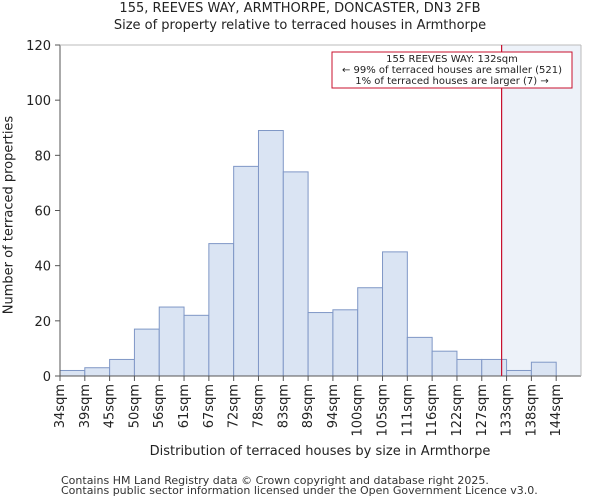  I want to click on y-tick-label: 120, so click(38, 46).